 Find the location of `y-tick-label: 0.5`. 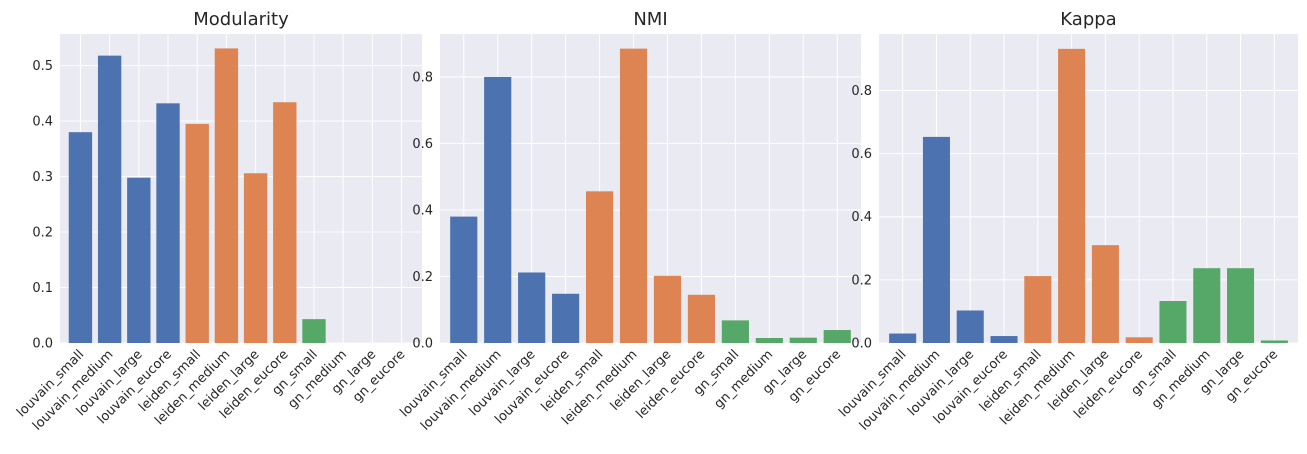

y-tick-label: 0.5 is located at coordinates (42, 66).